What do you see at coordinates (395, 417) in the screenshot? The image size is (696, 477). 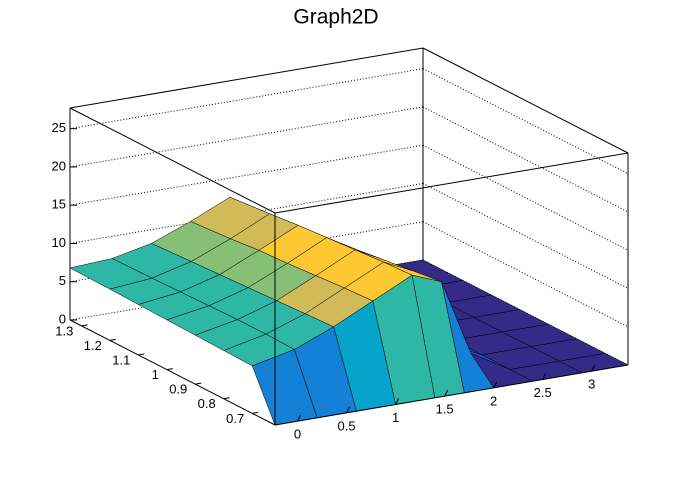 I see `x-tick-label: 1` at bounding box center [395, 417].